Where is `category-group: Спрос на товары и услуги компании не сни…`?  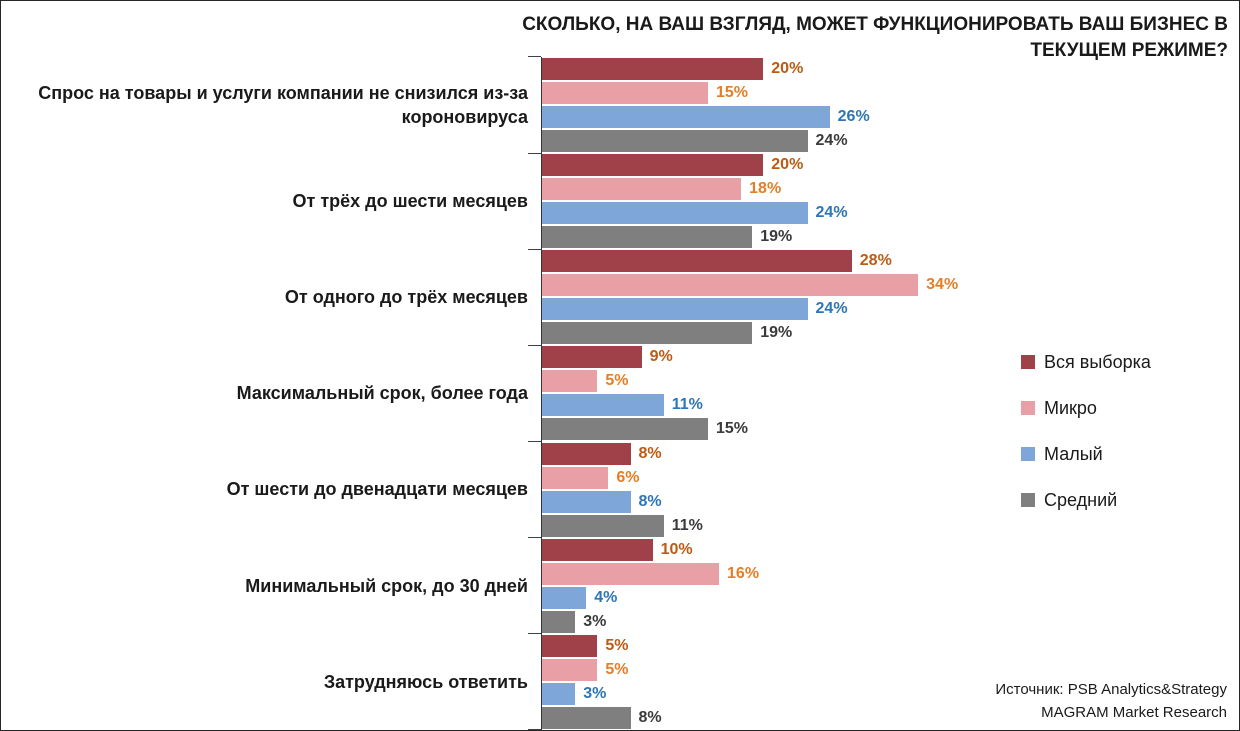
category-group: Спрос на товары и услуги компании не сни… is located at coordinates (620, 105).